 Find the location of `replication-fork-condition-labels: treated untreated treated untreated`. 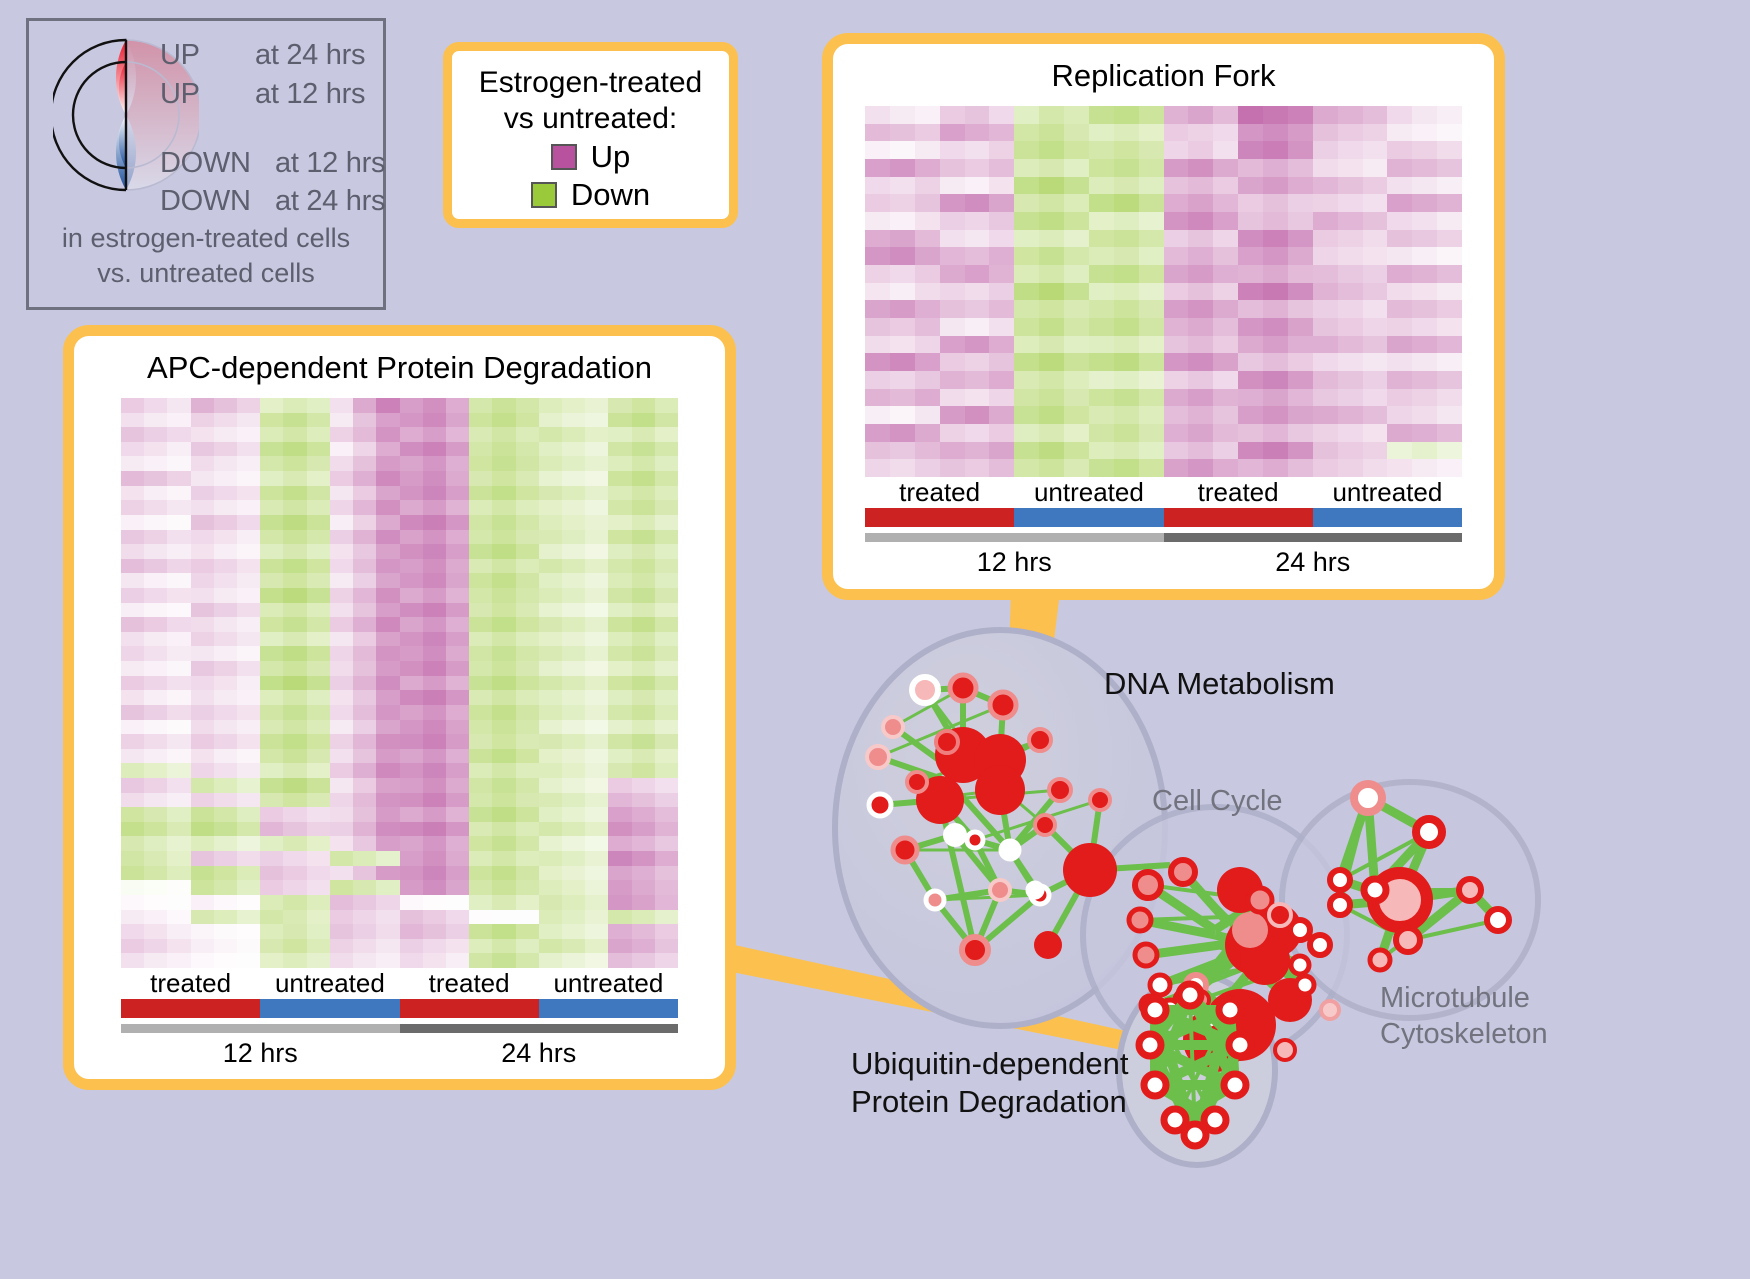

replication-fork-condition-labels: treated untreated treated untreated is located at coordinates (1163, 492).